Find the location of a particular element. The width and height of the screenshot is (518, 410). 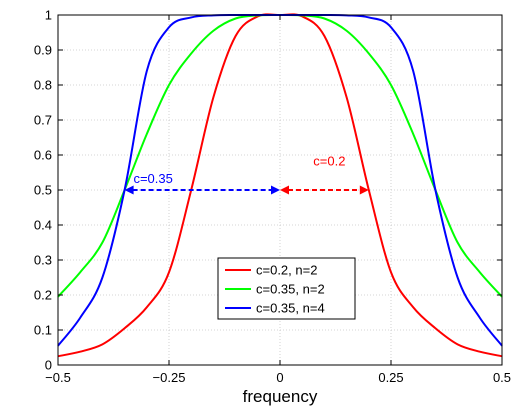

y-tick-label: 0 is located at coordinates (48, 365).